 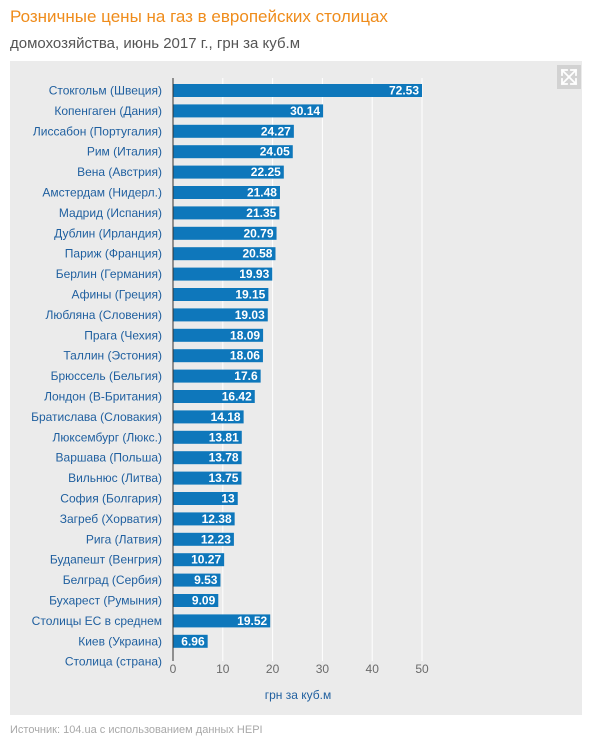 I want to click on category-label: Амстердам (Нидерл.), so click(x=102, y=193).